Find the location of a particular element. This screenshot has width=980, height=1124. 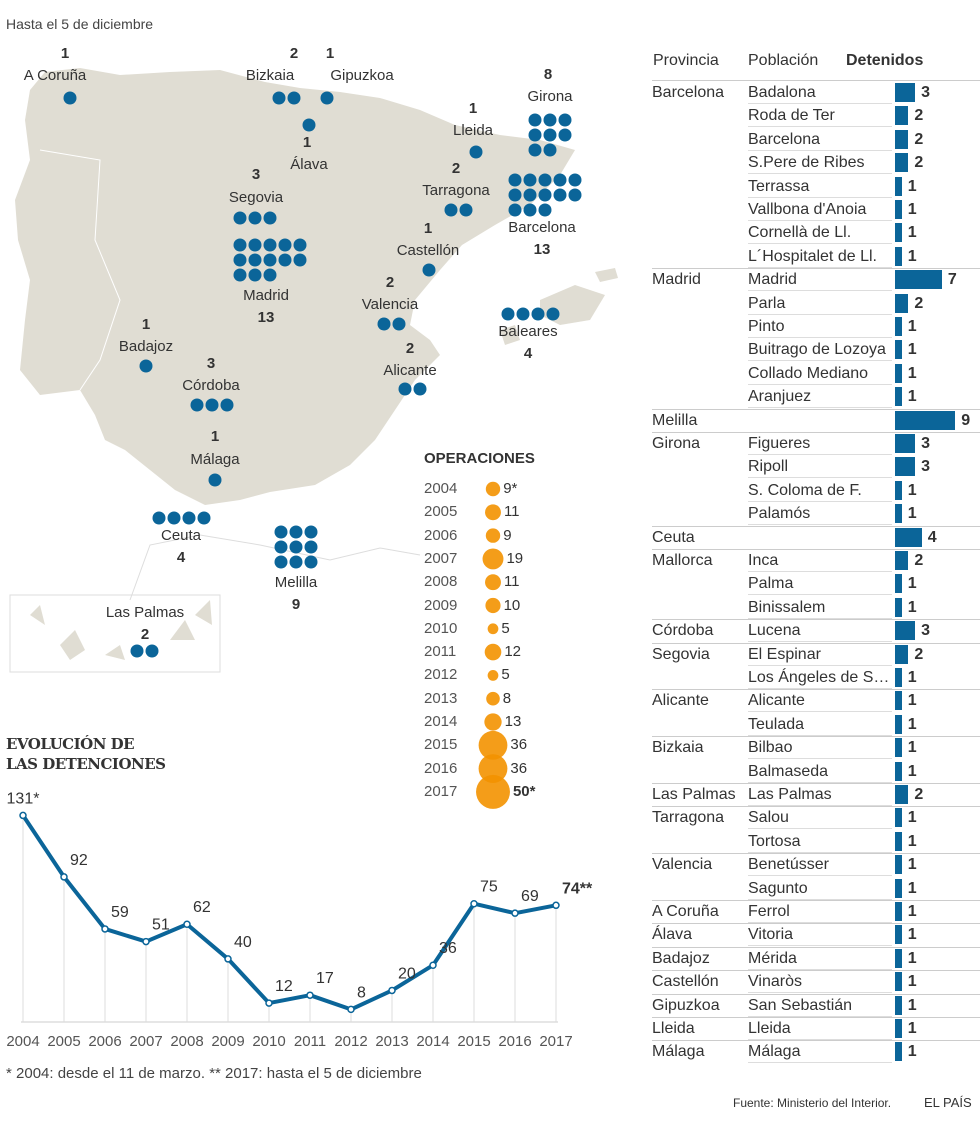

data-label: 20 is located at coordinates (407, 973).